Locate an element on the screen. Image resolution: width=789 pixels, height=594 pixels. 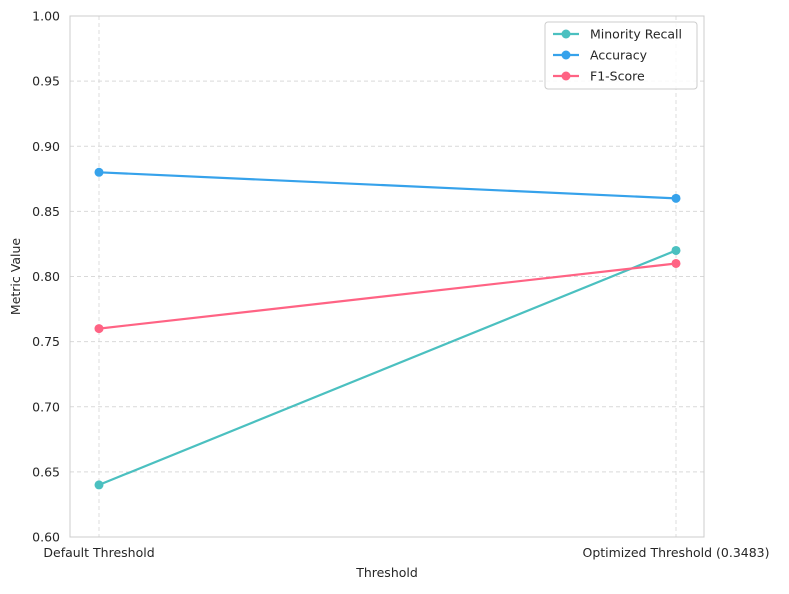
y-tick-label: 1.00 is located at coordinates (46, 16).